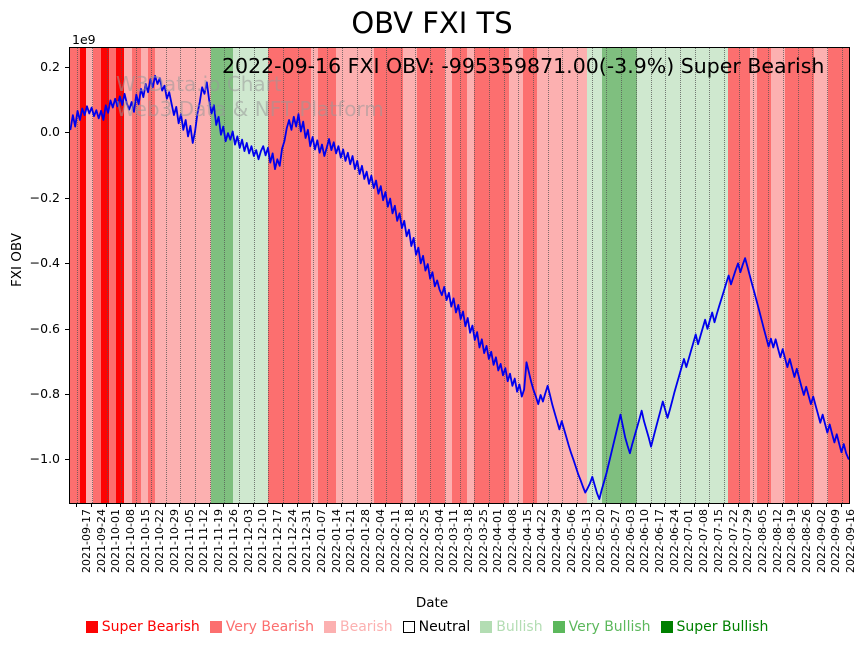  What do you see at coordinates (145, 541) in the screenshot?
I see `x-tick-label: 2021-10-15` at bounding box center [145, 541].